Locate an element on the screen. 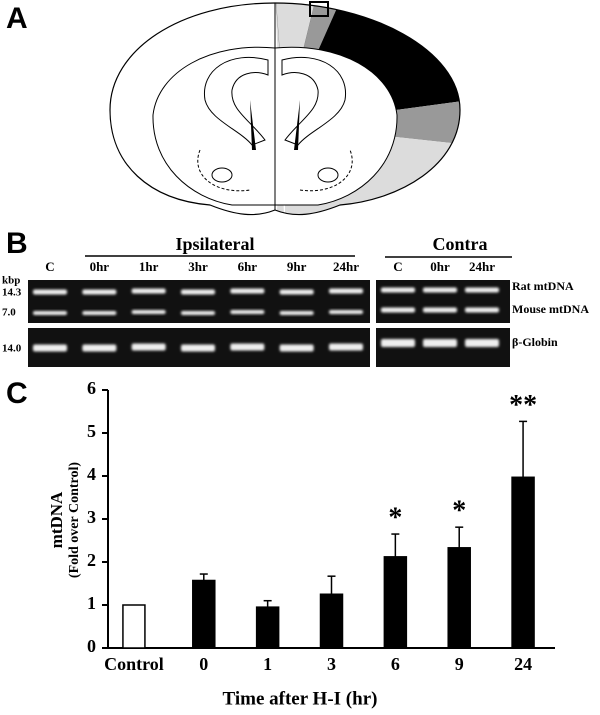 The image size is (600, 715). y-axis-title: mtDNA is located at coordinates (56, 519).